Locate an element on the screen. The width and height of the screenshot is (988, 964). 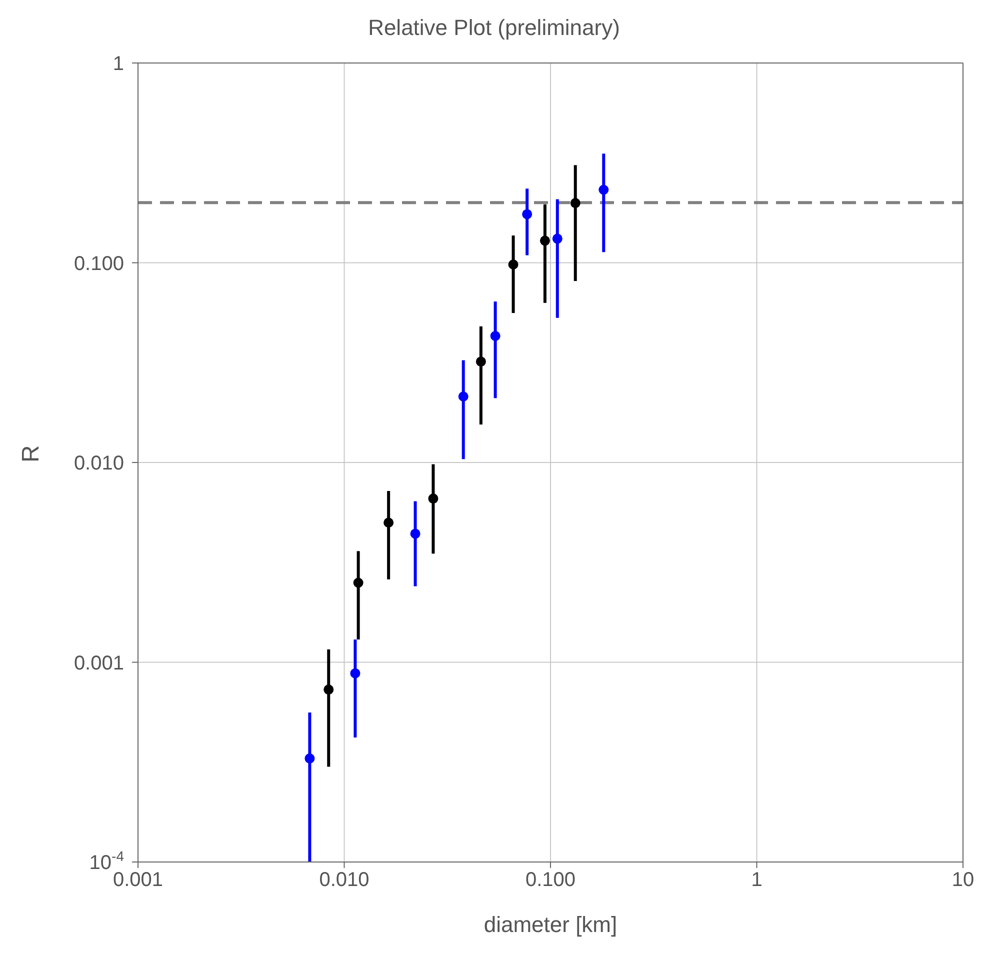
x-axis-title: diameter [km] is located at coordinates (551, 924).